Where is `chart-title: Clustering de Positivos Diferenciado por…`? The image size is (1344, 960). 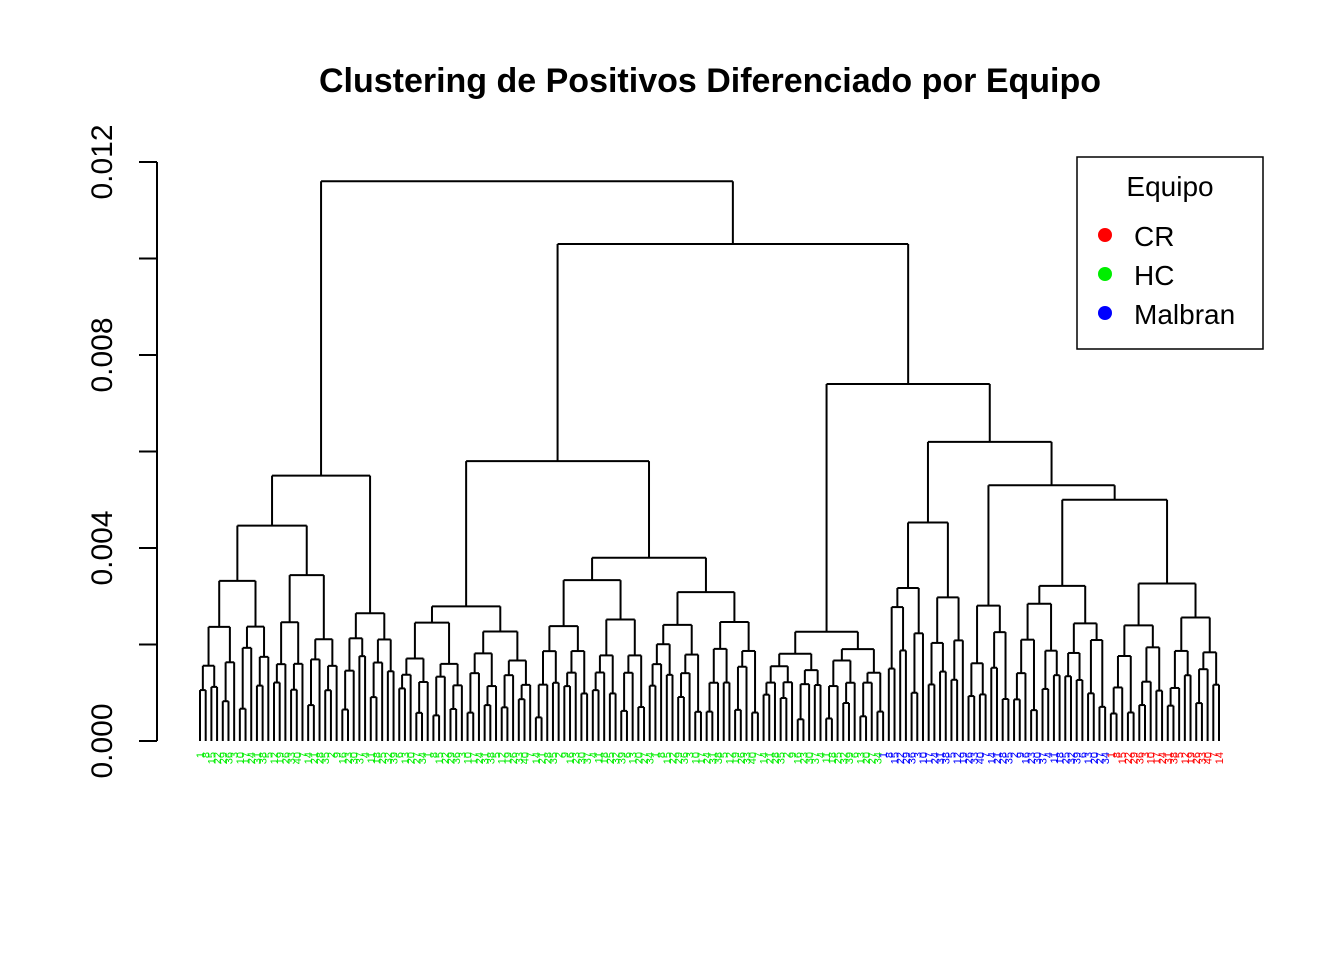 chart-title: Clustering de Positivos Diferenciado por… is located at coordinates (710, 81).